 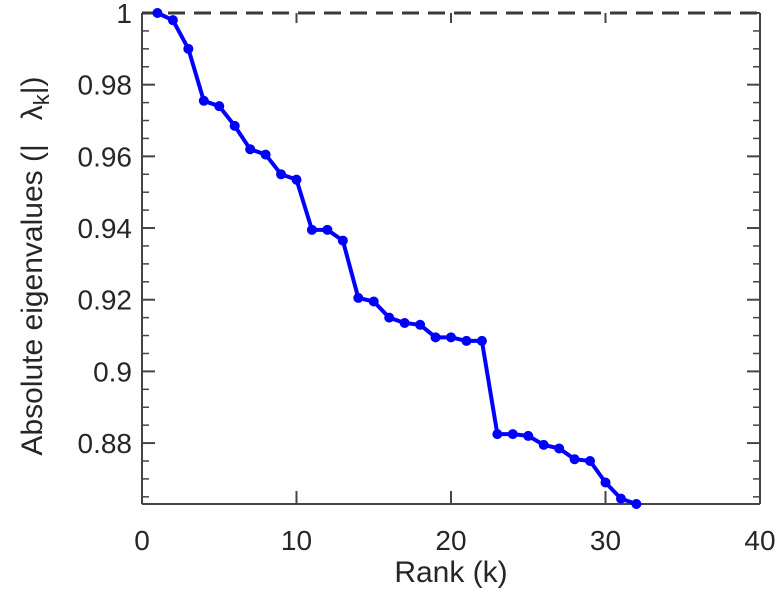 I want to click on y-tick-label: 1, so click(x=124, y=14).